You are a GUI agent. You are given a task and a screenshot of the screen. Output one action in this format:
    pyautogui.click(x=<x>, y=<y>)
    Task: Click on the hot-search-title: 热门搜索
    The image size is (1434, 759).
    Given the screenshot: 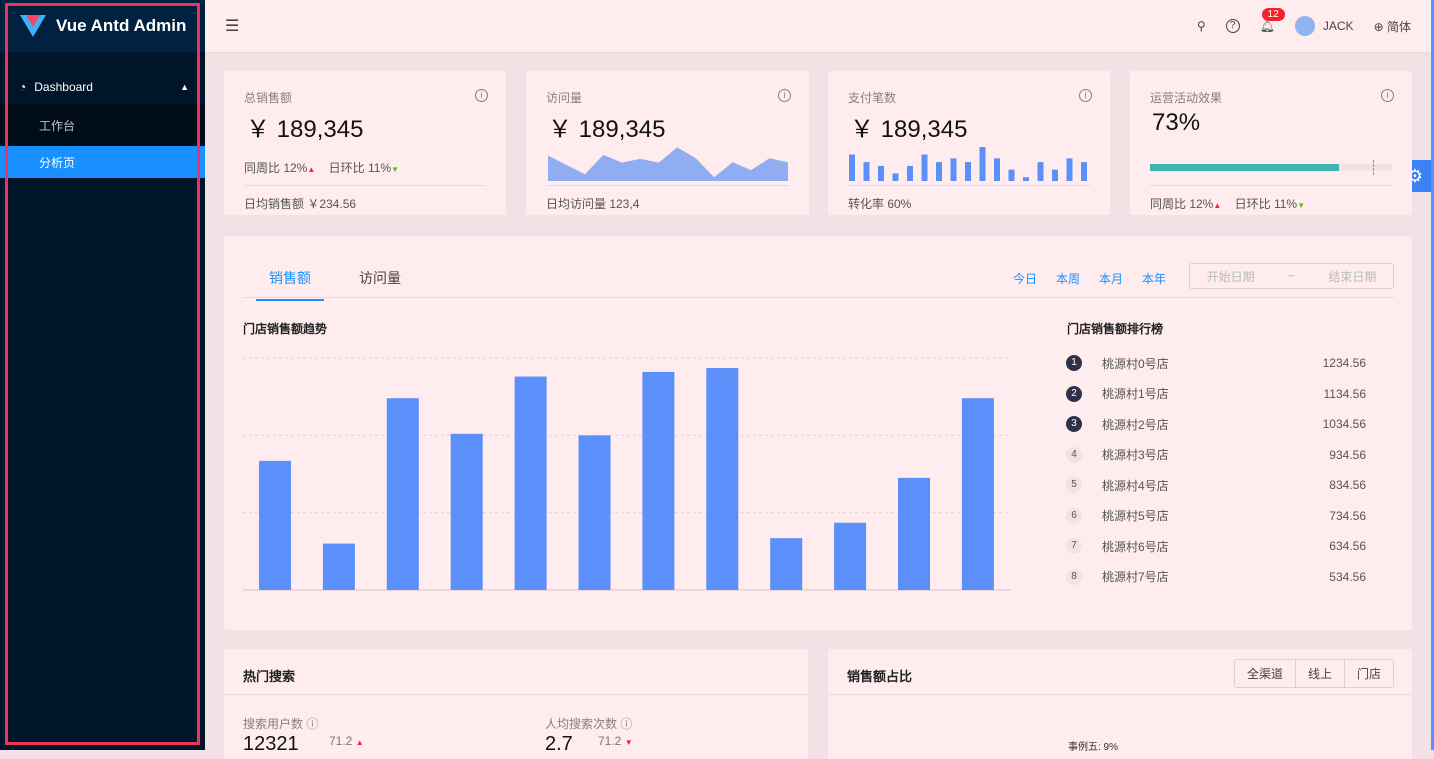 What is the action you would take?
    pyautogui.click(x=269, y=676)
    